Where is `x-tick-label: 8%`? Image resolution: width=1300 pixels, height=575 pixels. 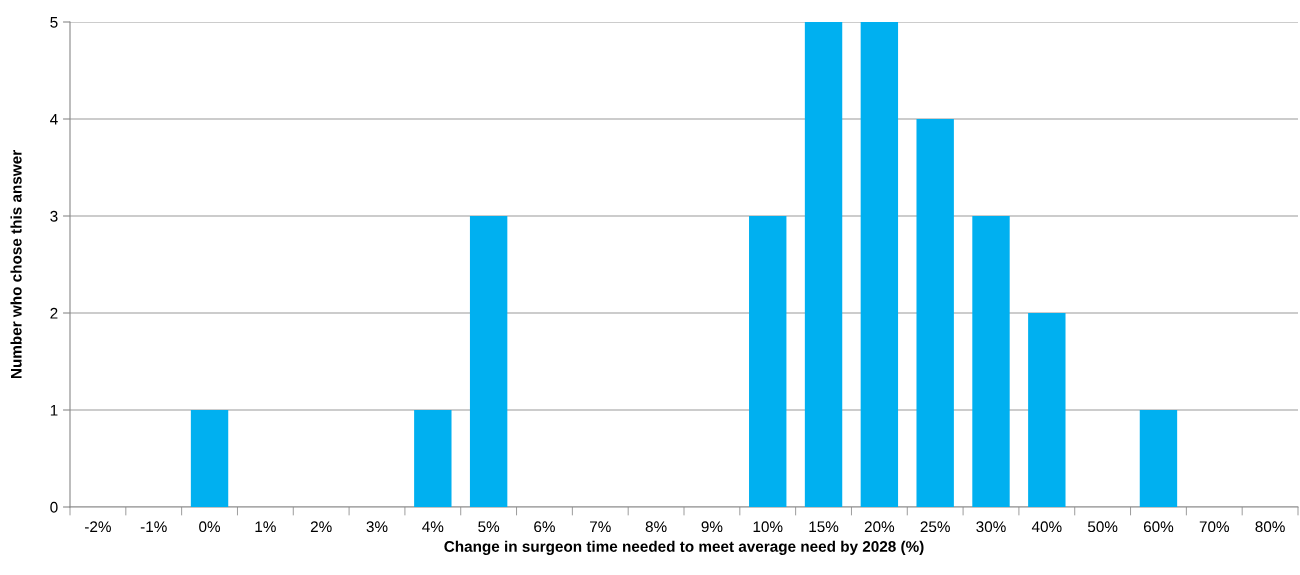 x-tick-label: 8% is located at coordinates (656, 527).